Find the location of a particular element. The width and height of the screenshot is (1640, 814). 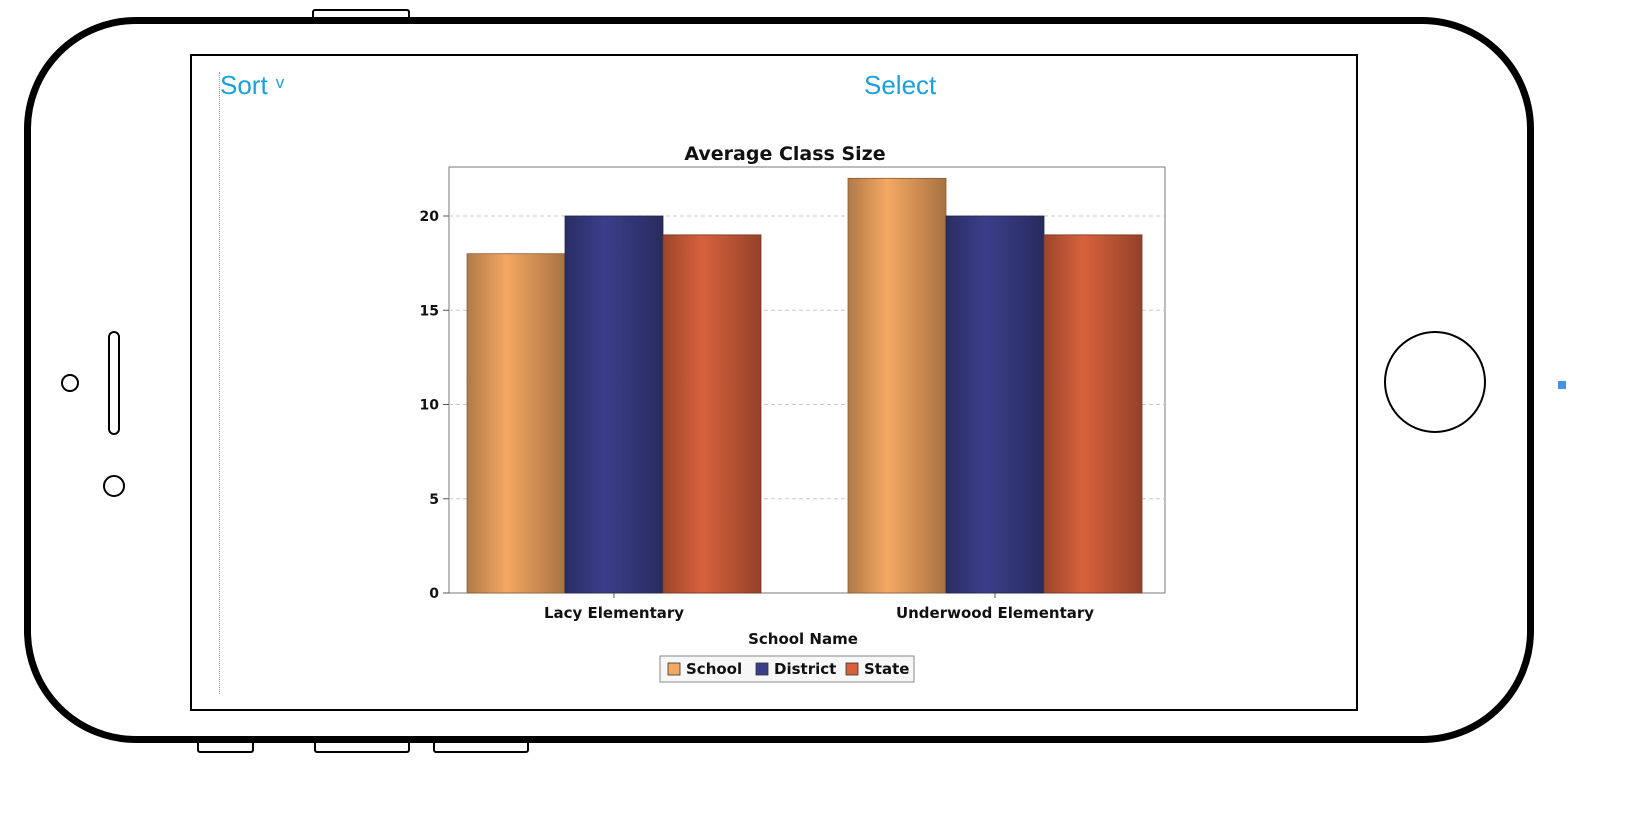

y-tick-label: 15 is located at coordinates (429, 311).